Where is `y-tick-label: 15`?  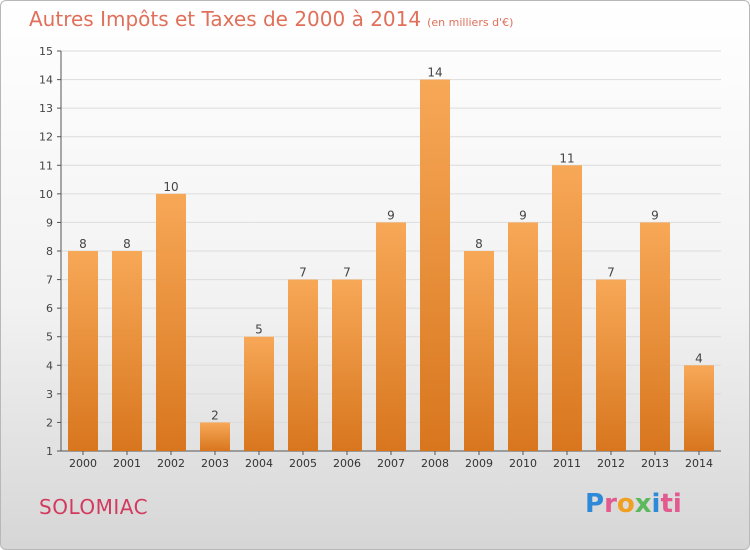
y-tick-label: 15 is located at coordinates (46, 51).